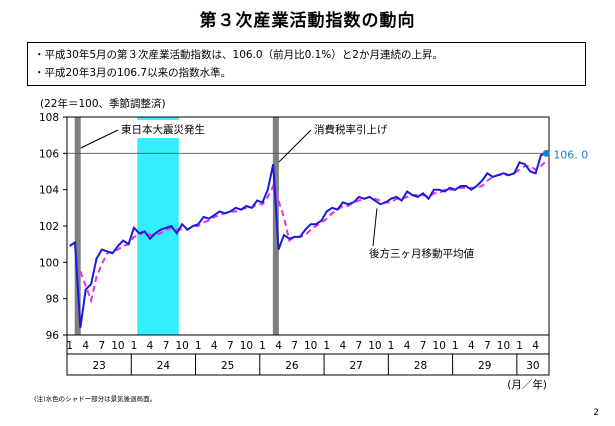  I want to click on year-label: 23, so click(98, 366).